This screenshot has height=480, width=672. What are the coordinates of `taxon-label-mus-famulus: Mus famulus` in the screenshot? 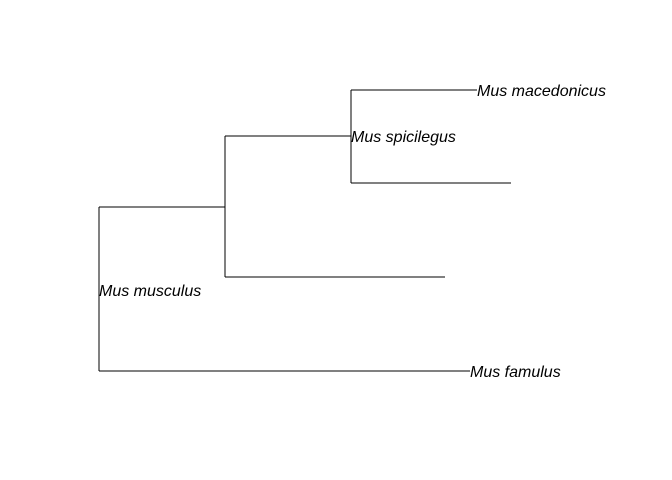 It's located at (515, 372).